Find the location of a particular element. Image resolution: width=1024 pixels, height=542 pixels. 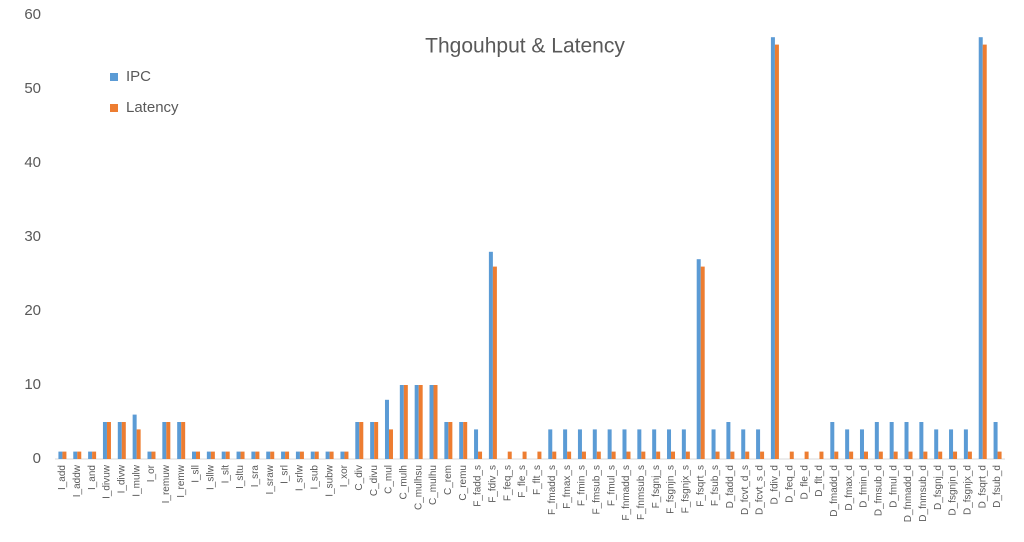

x-tick-label: I_sll is located at coordinates (196, 474).